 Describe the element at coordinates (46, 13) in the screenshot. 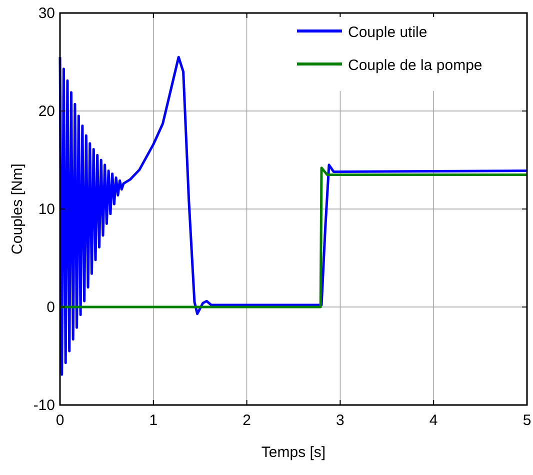

I see `y-tick-label: 30` at that location.